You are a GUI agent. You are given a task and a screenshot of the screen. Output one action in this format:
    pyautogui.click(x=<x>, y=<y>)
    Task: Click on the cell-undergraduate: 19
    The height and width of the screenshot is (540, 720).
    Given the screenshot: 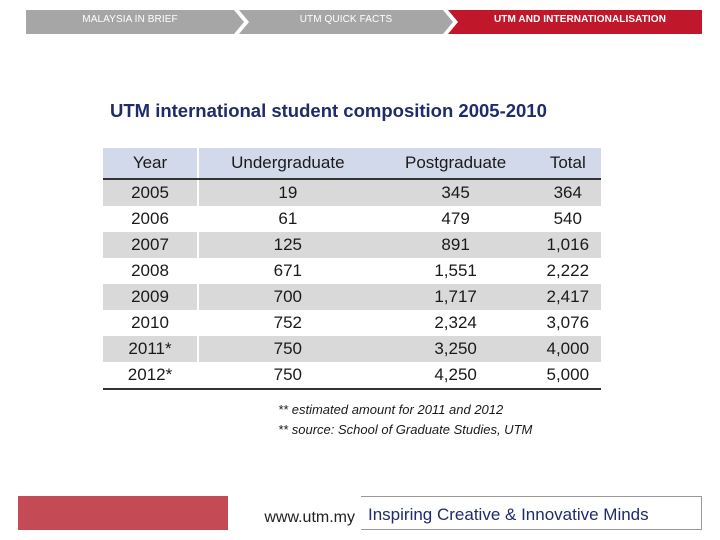 What is the action you would take?
    pyautogui.click(x=287, y=192)
    